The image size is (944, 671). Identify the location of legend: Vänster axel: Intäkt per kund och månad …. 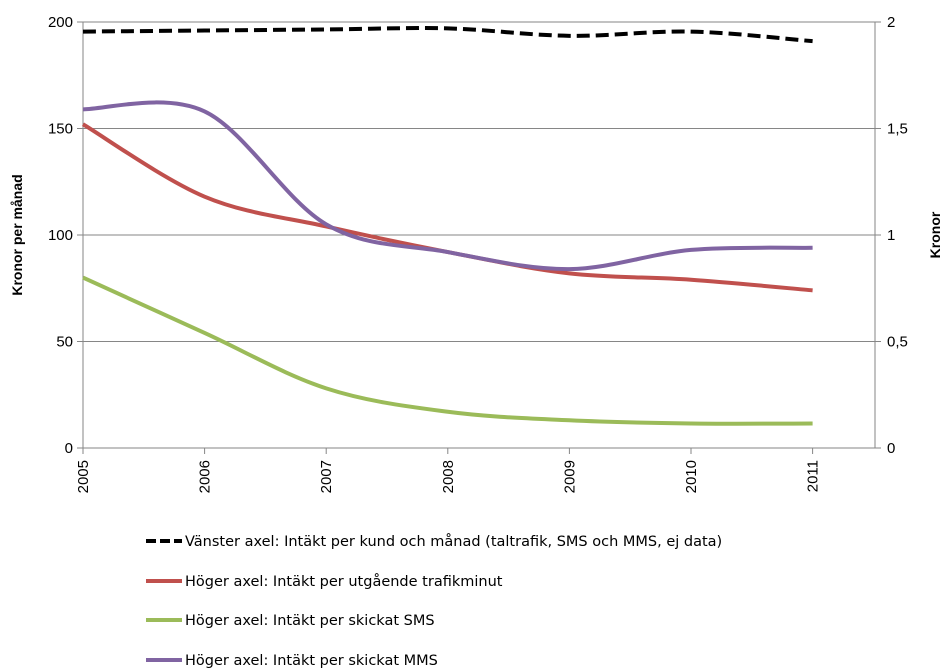
(434, 601).